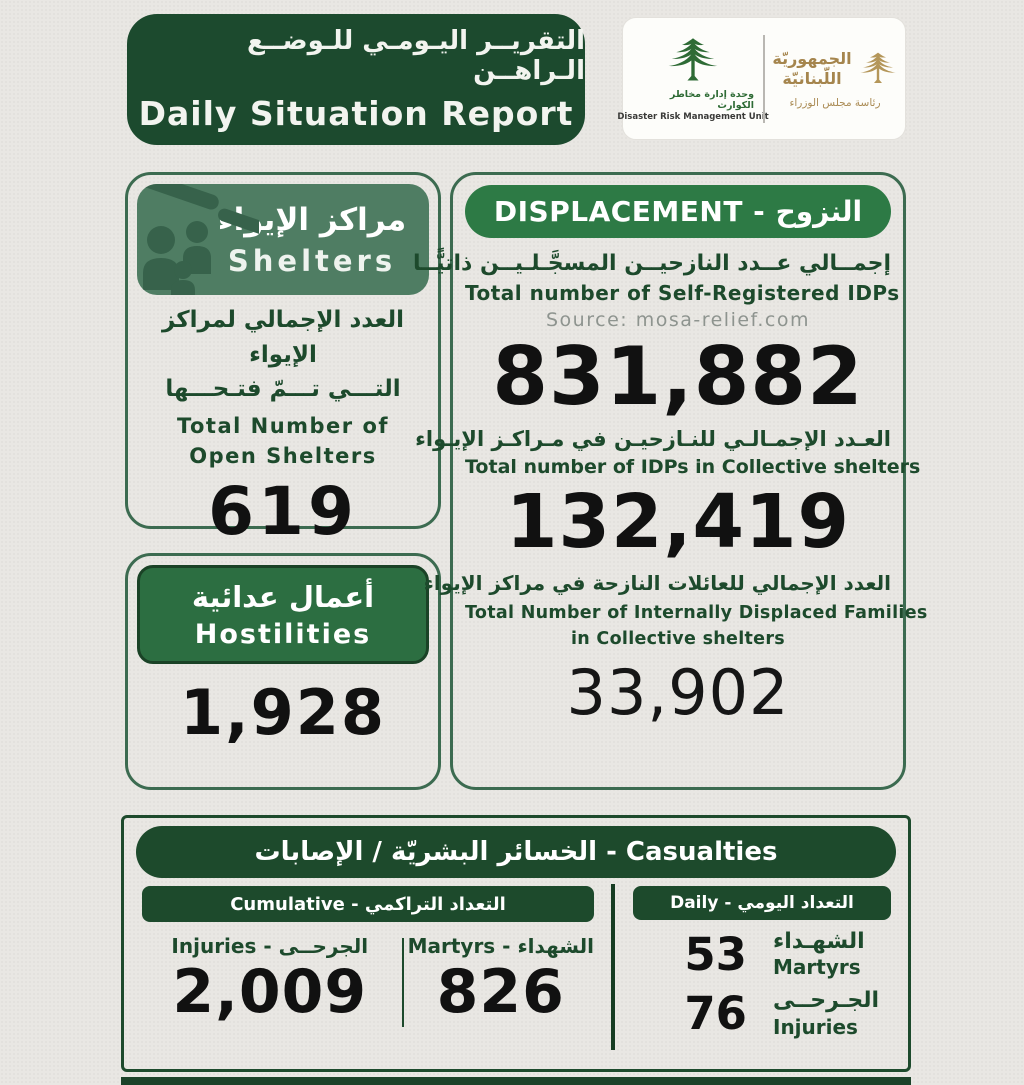  What do you see at coordinates (678, 693) in the screenshot?
I see `families-shelters-value: 33,902` at bounding box center [678, 693].